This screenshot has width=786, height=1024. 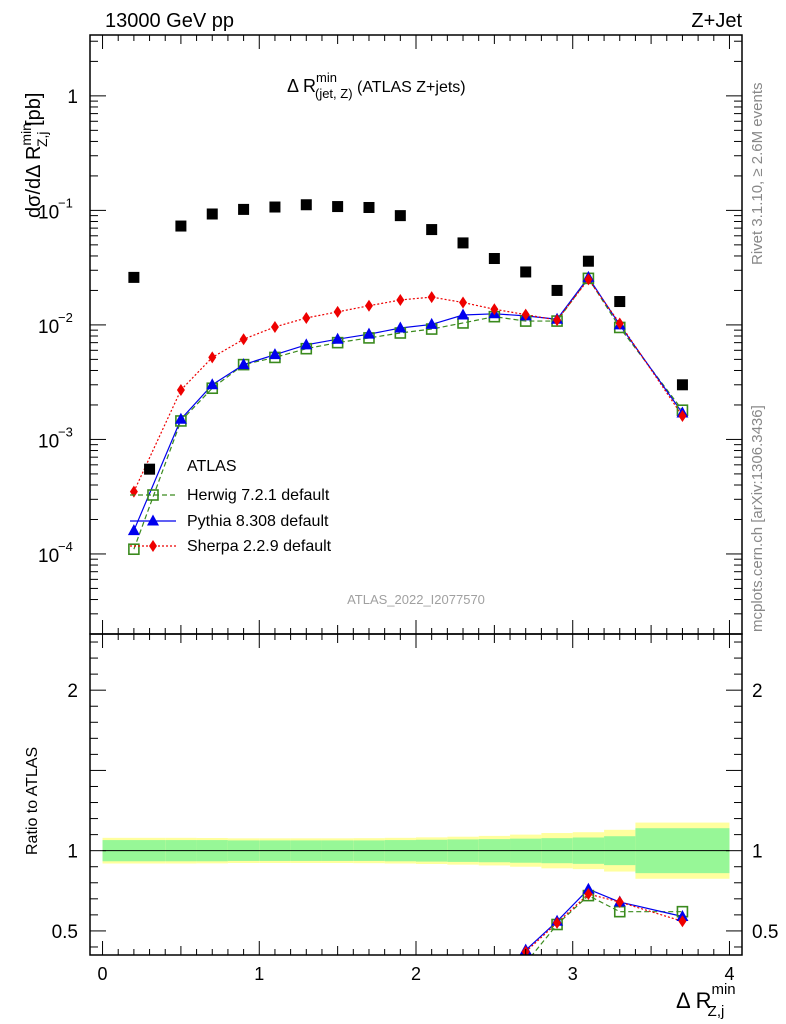 What do you see at coordinates (153, 495) in the screenshot?
I see `legend-marker-herwig` at bounding box center [153, 495].